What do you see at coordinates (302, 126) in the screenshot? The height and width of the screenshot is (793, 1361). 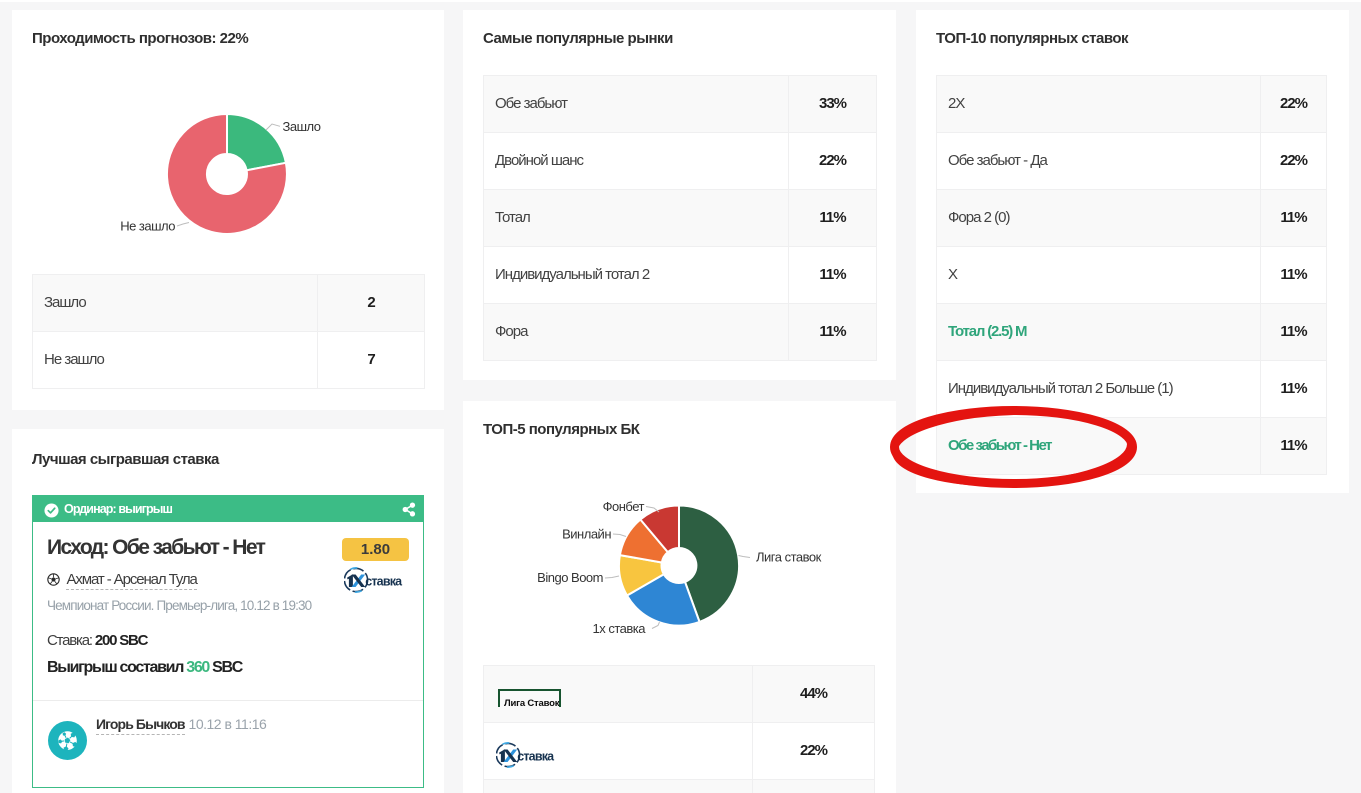 I see `svg-text: Зашло` at bounding box center [302, 126].